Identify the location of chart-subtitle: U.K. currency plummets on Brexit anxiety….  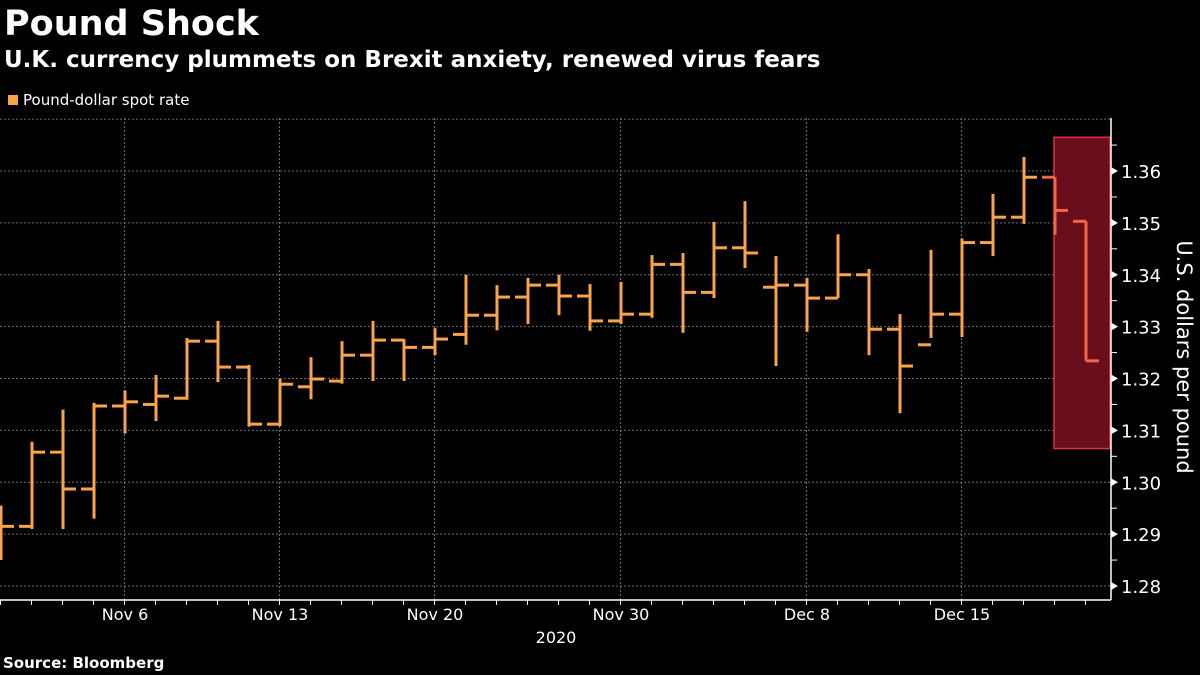
(412, 60).